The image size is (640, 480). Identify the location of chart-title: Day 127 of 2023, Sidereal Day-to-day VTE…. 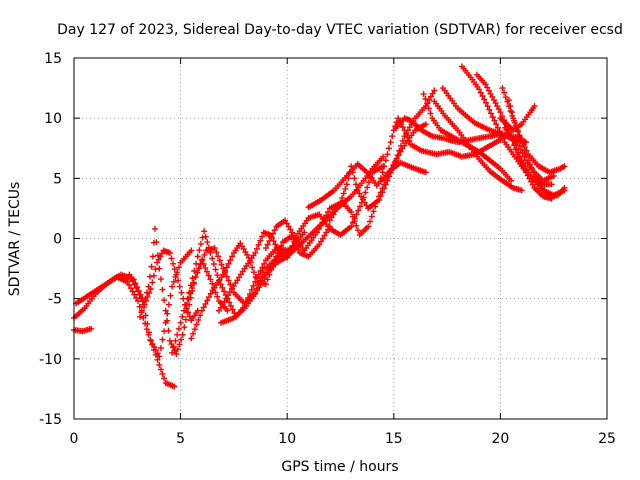
(340, 30).